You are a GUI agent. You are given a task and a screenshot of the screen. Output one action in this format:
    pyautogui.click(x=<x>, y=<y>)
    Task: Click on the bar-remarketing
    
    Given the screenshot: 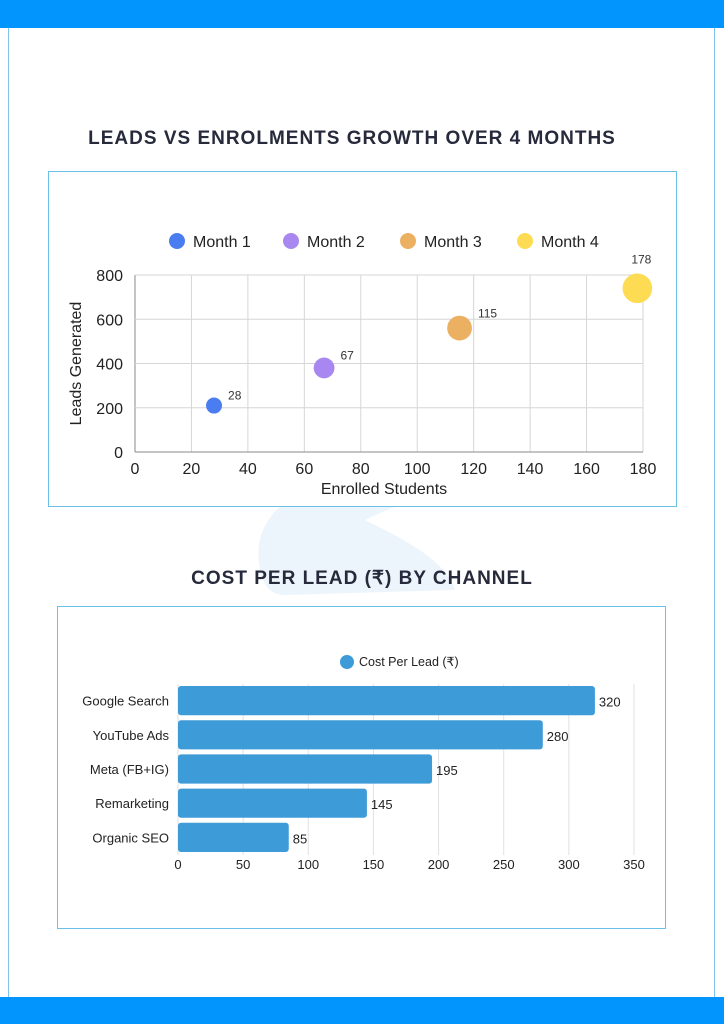 What is the action you would take?
    pyautogui.click(x=272, y=803)
    